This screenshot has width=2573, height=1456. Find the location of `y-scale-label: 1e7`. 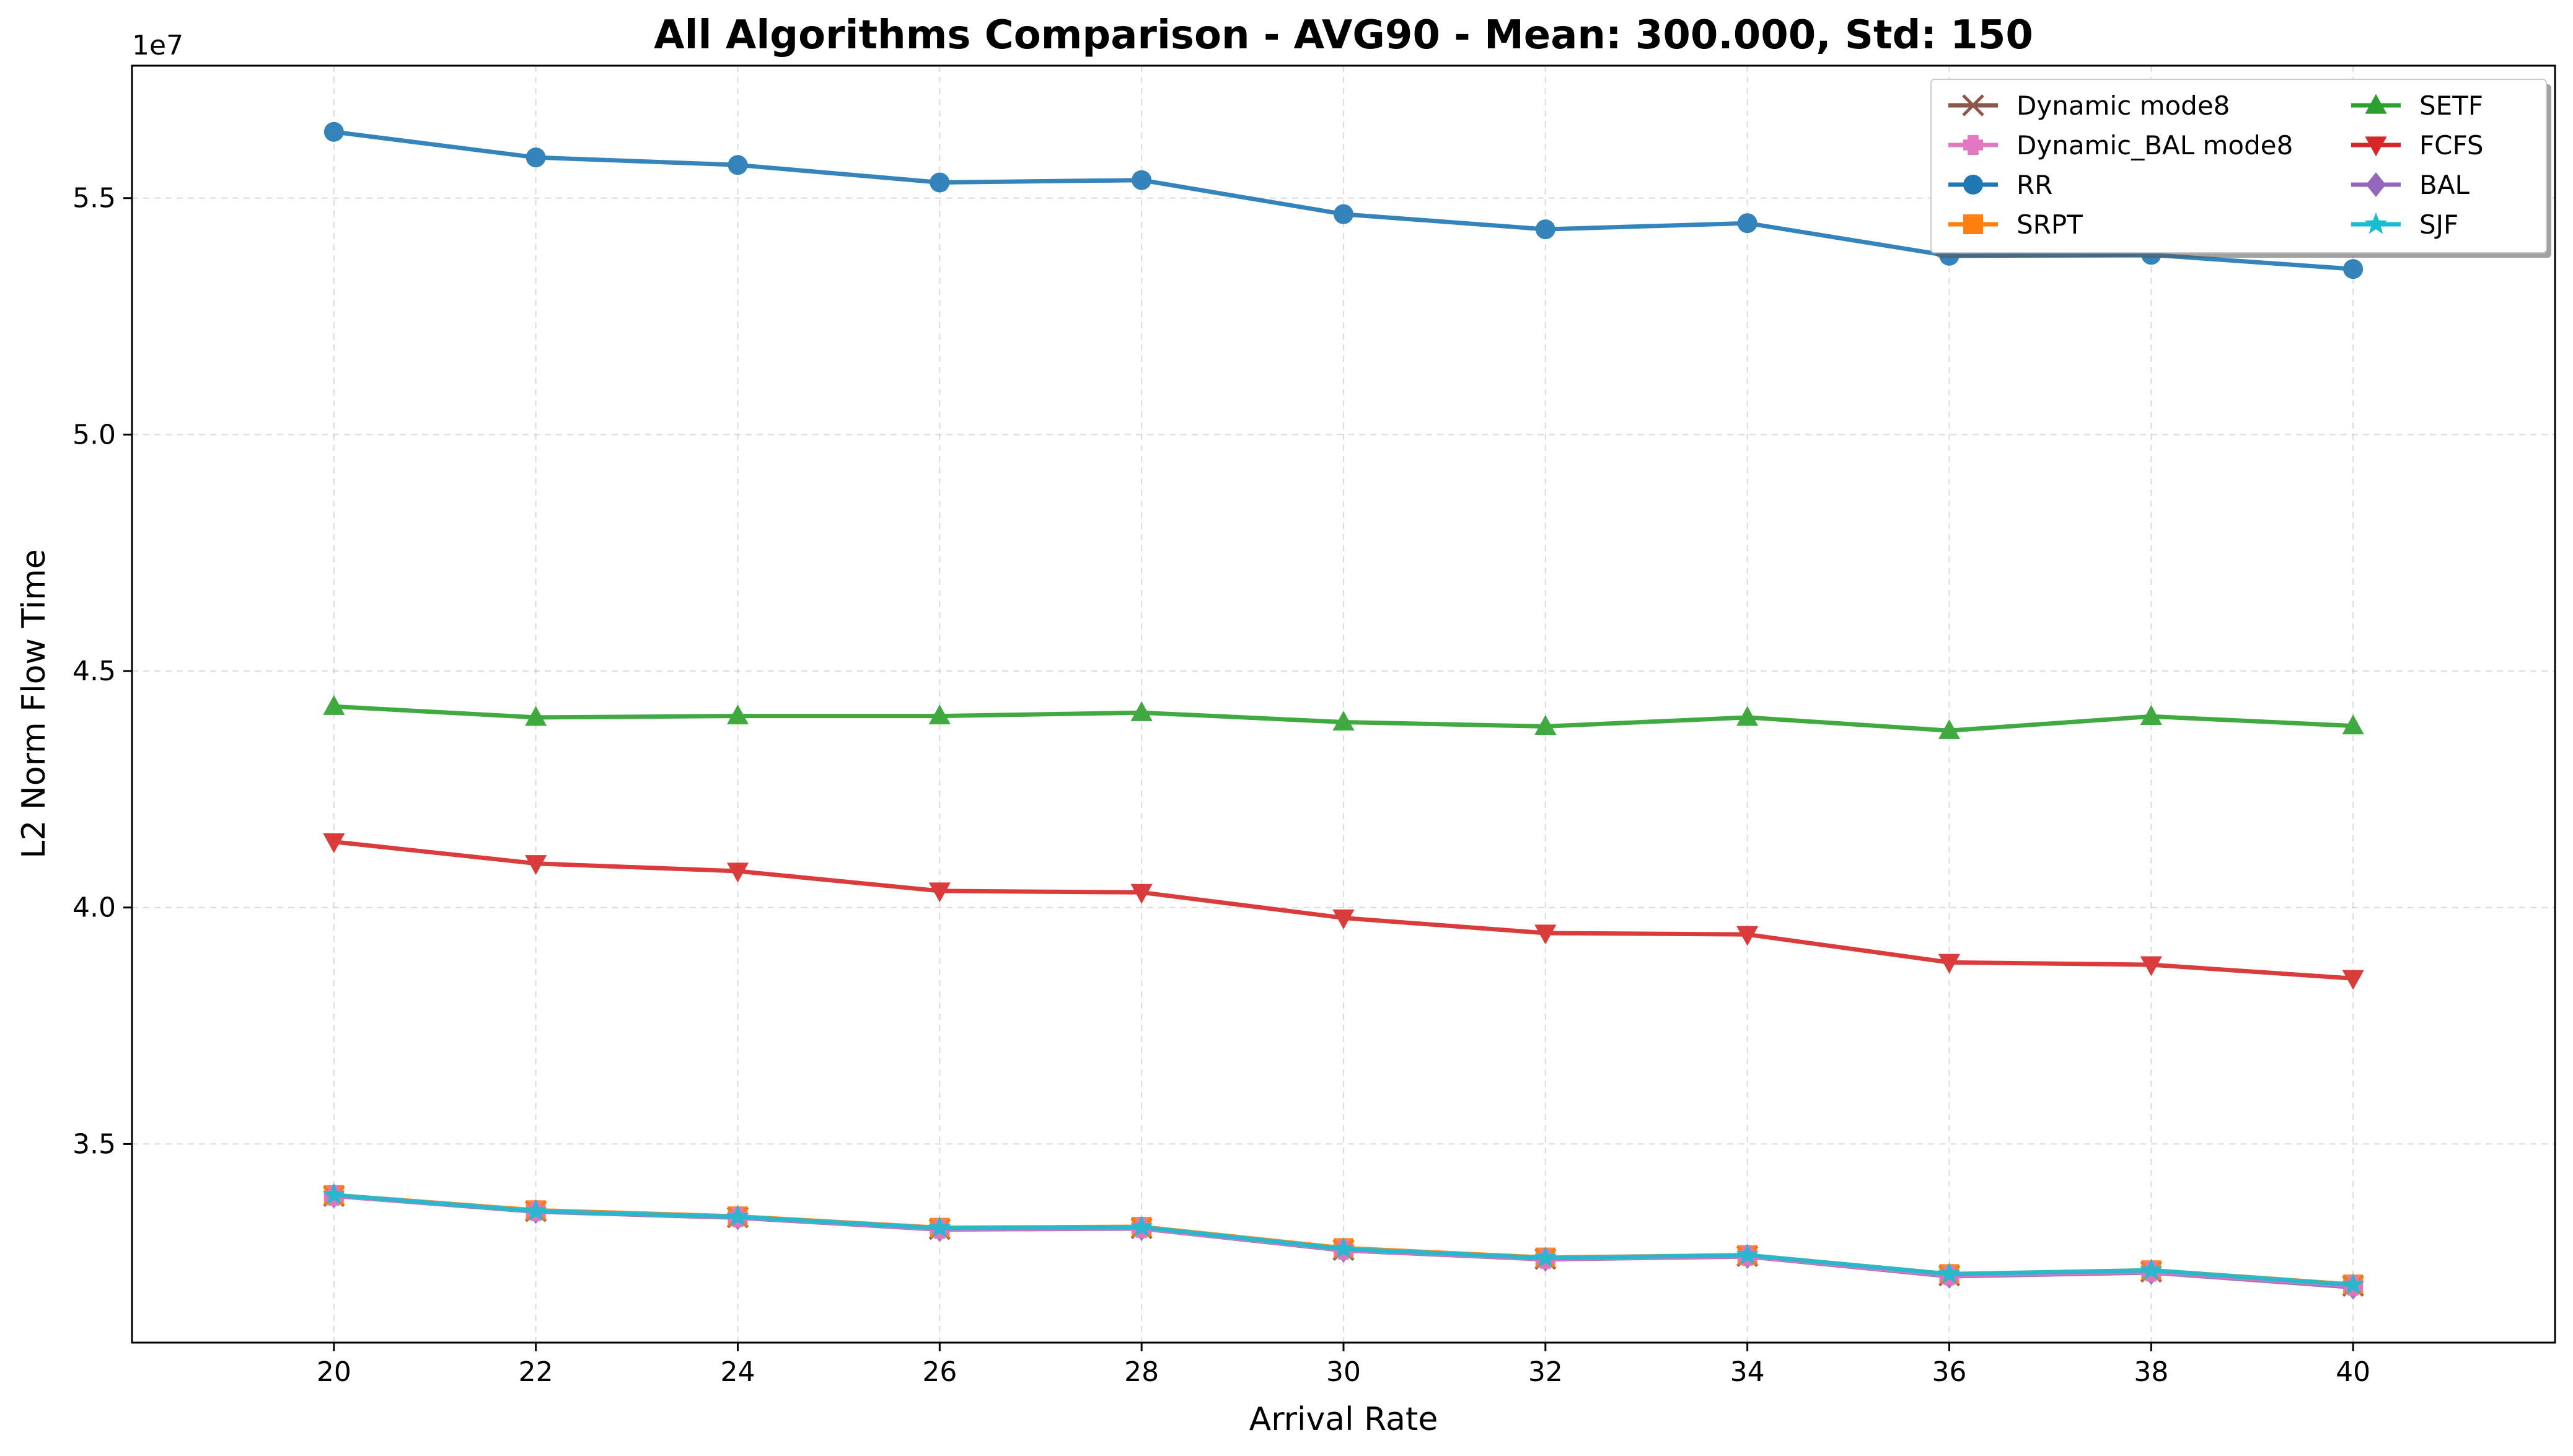

y-scale-label: 1e7 is located at coordinates (157, 45).